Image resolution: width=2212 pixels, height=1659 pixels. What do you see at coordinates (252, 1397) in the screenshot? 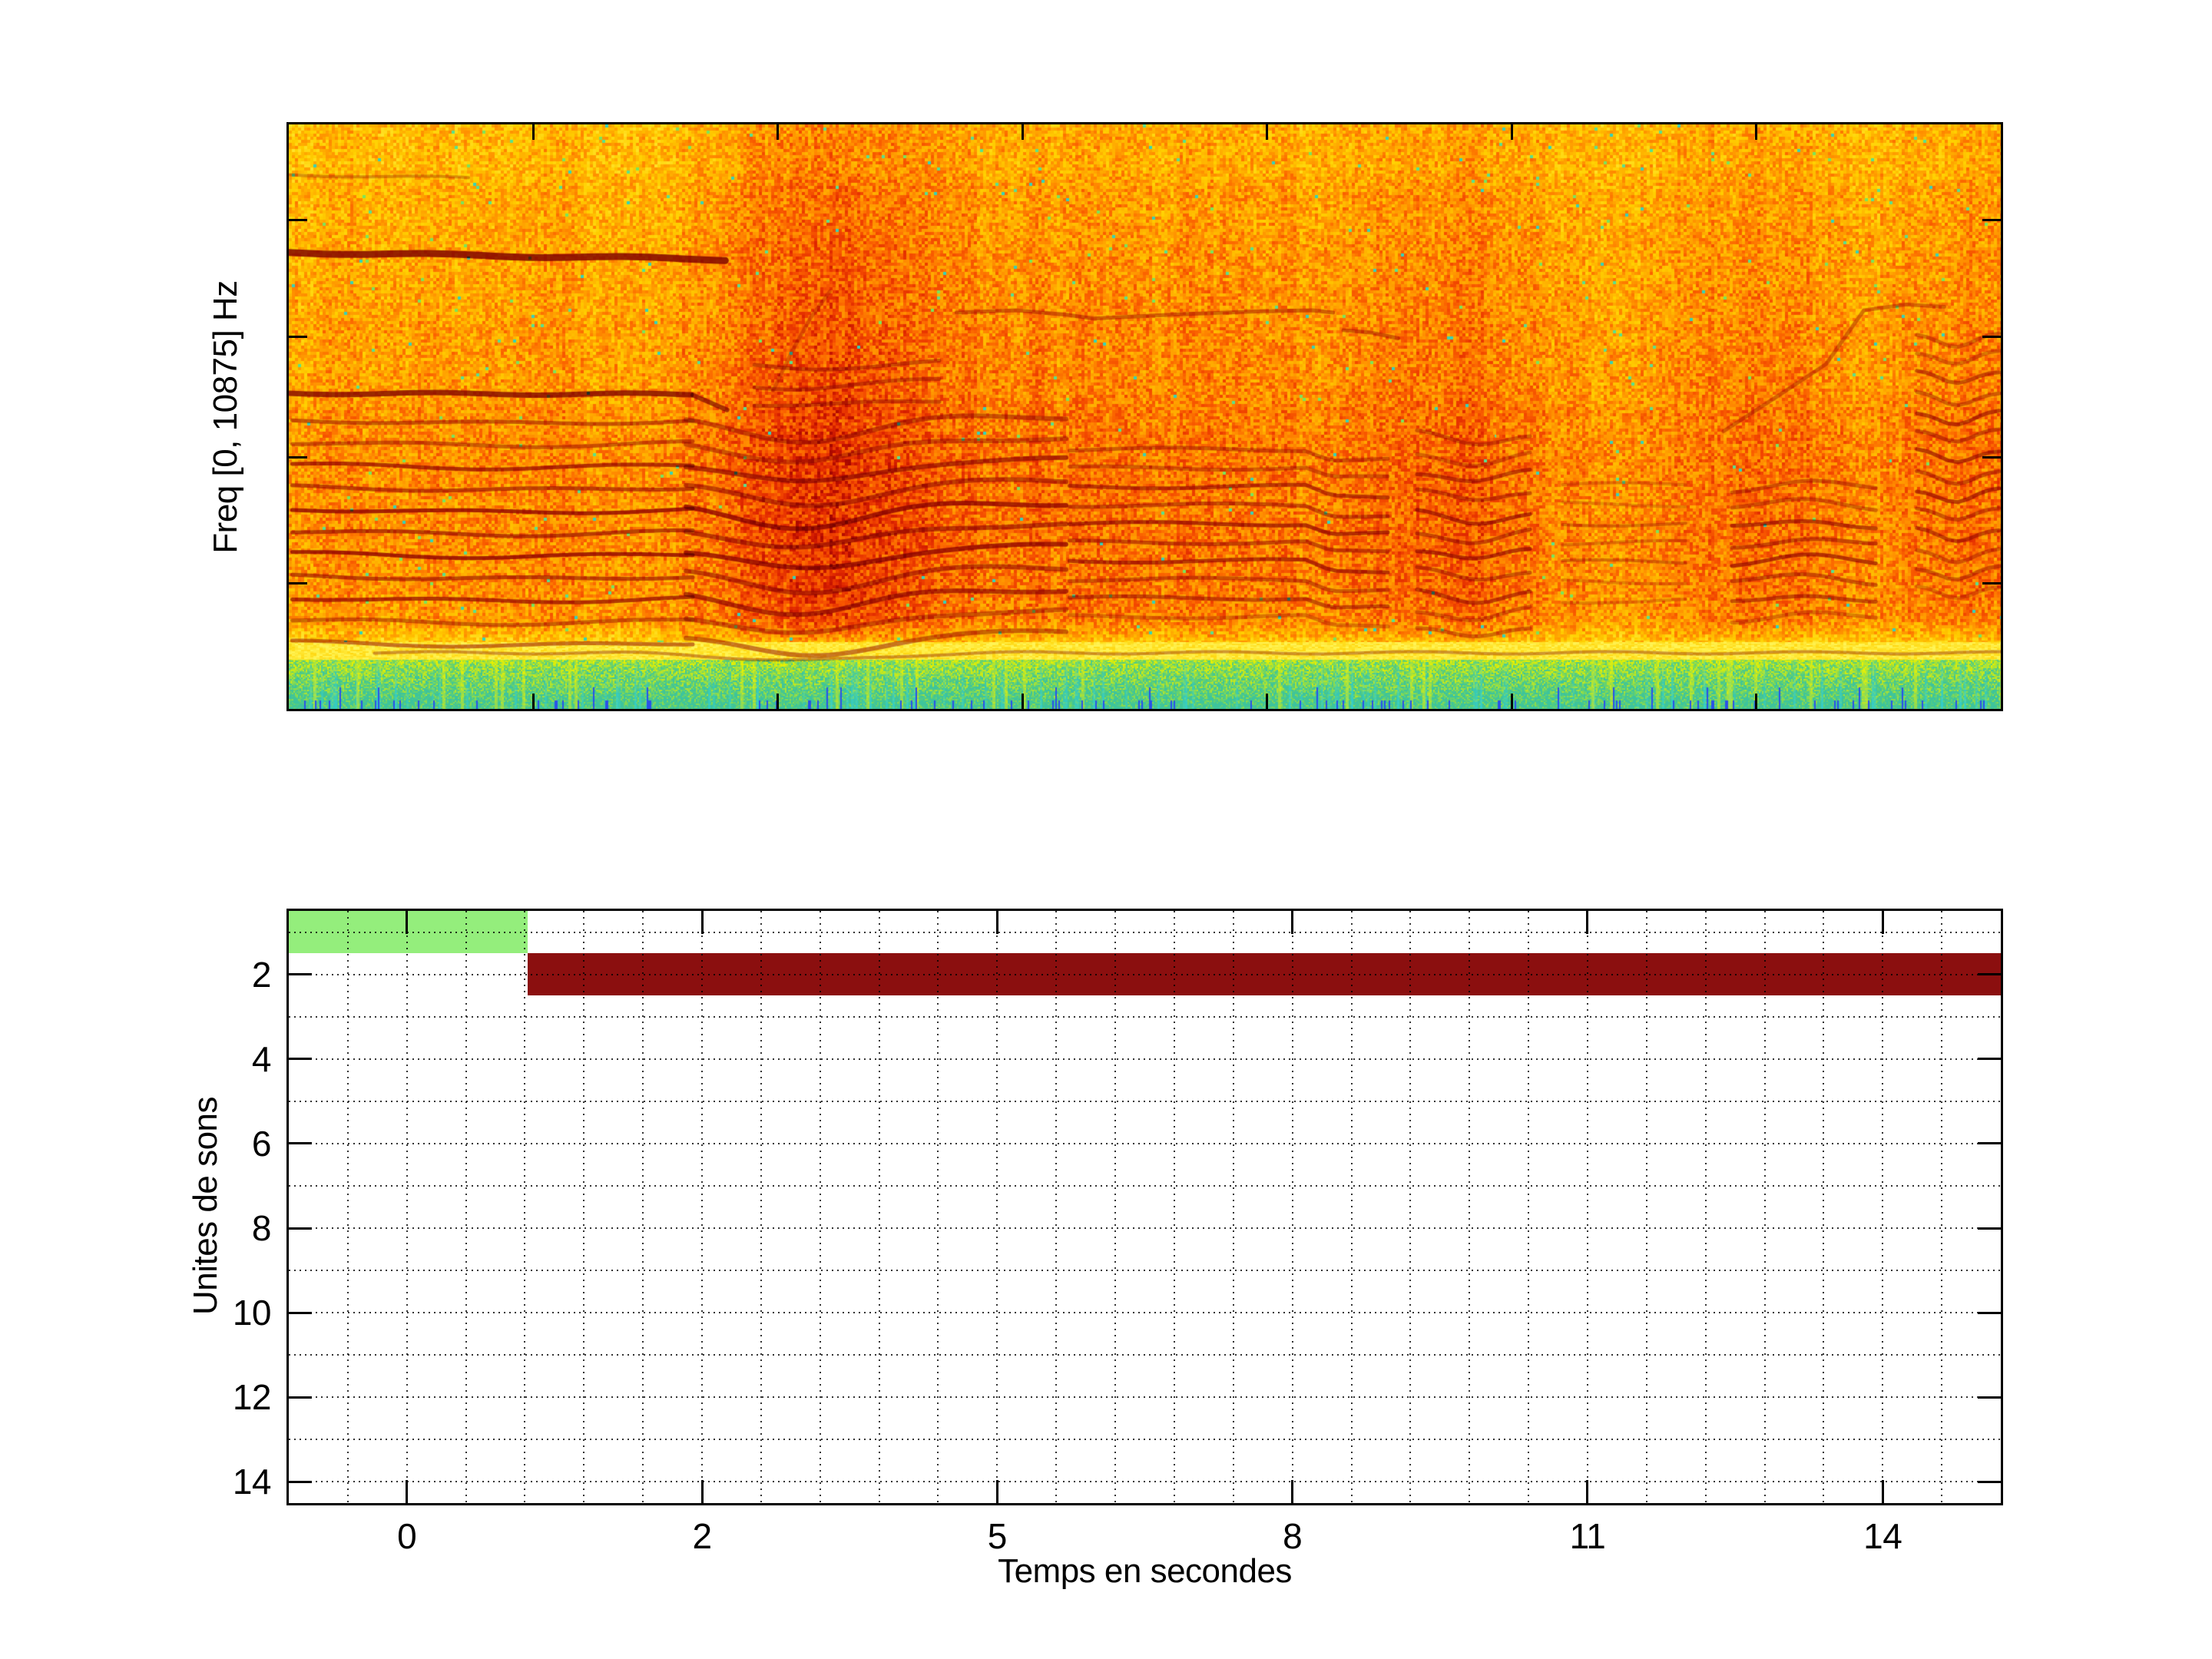
I see `activity-ytick-label: 12` at bounding box center [252, 1397].